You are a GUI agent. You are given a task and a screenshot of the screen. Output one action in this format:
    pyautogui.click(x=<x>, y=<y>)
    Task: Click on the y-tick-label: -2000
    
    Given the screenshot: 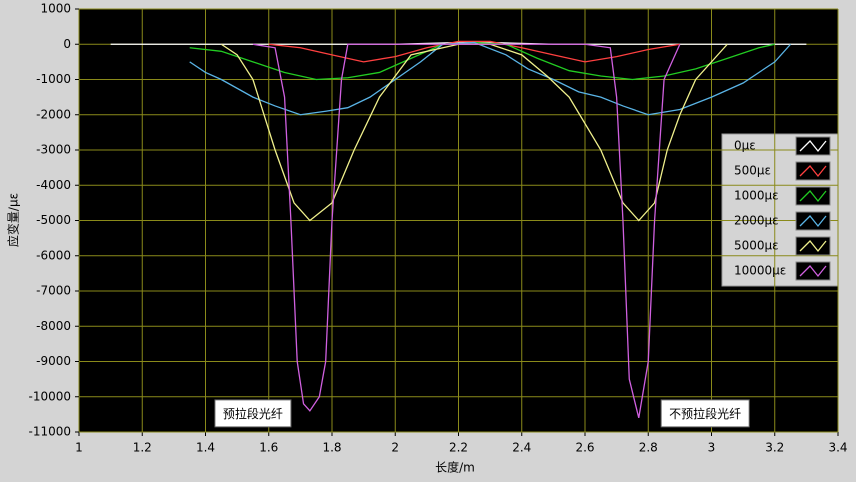 What is the action you would take?
    pyautogui.click(x=53, y=114)
    